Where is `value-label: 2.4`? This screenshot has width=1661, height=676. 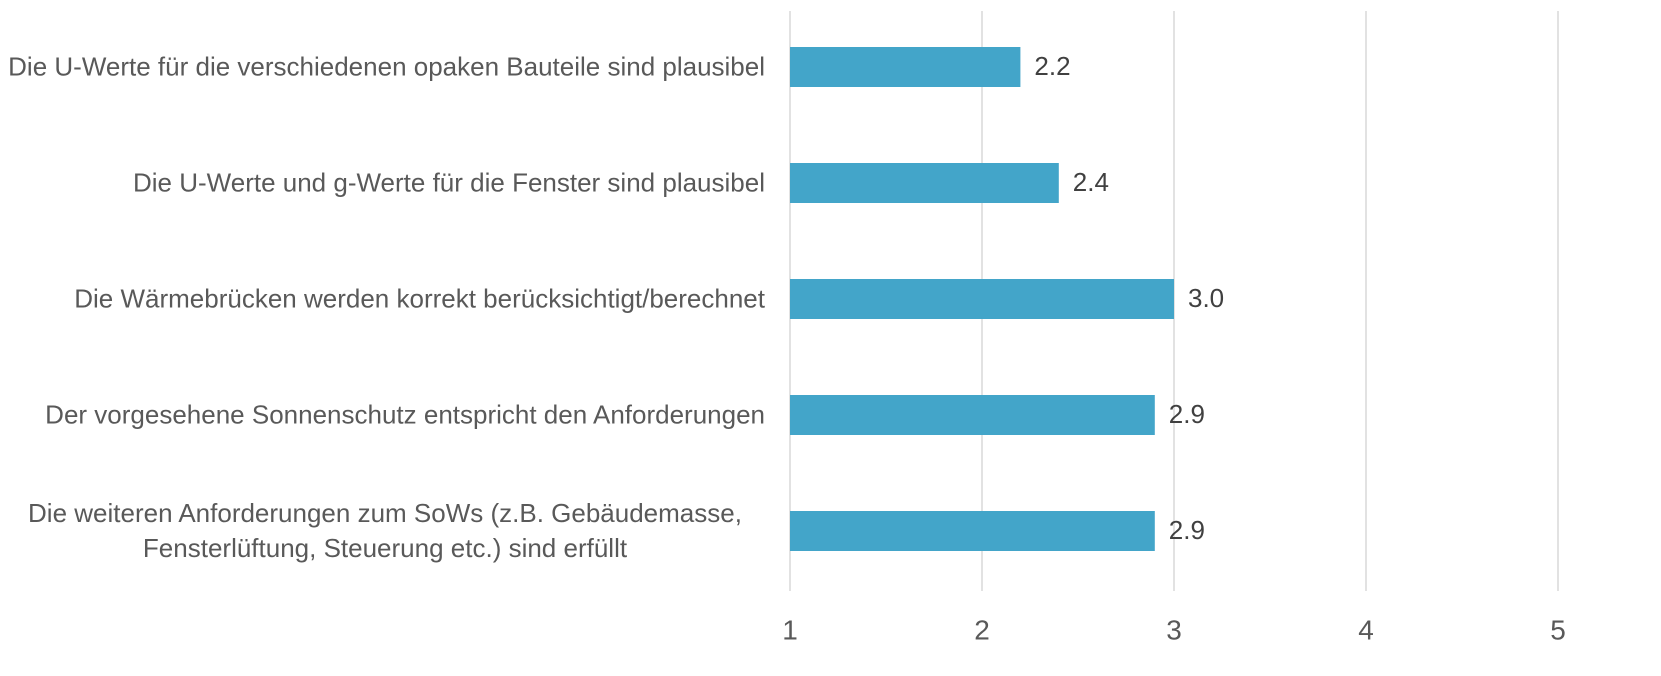 value-label: 2.4 is located at coordinates (1091, 182).